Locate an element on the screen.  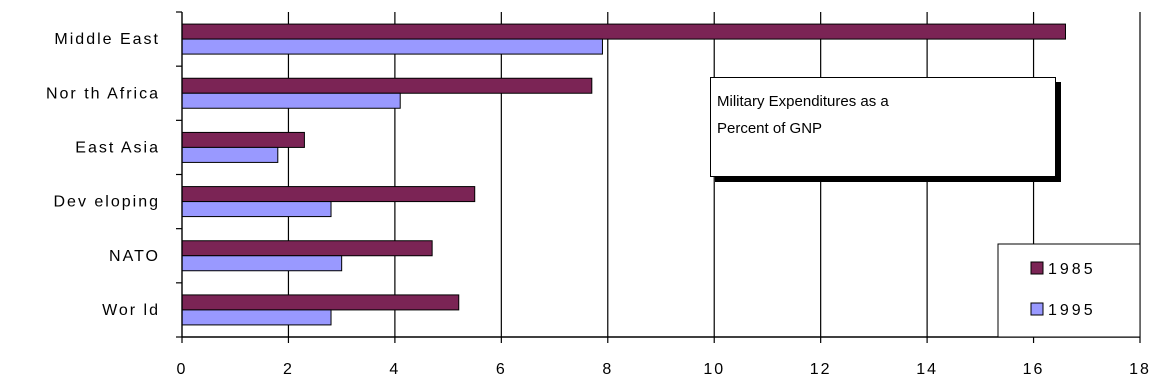
legend-swatch-1995 is located at coordinates (1037, 309).